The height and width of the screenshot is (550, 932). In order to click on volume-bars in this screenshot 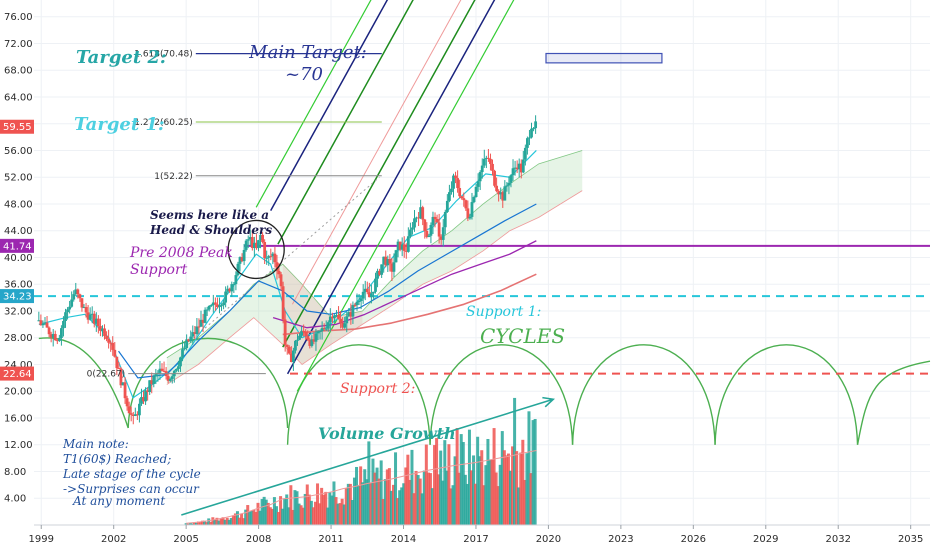, I will do `click(360, 461)`.